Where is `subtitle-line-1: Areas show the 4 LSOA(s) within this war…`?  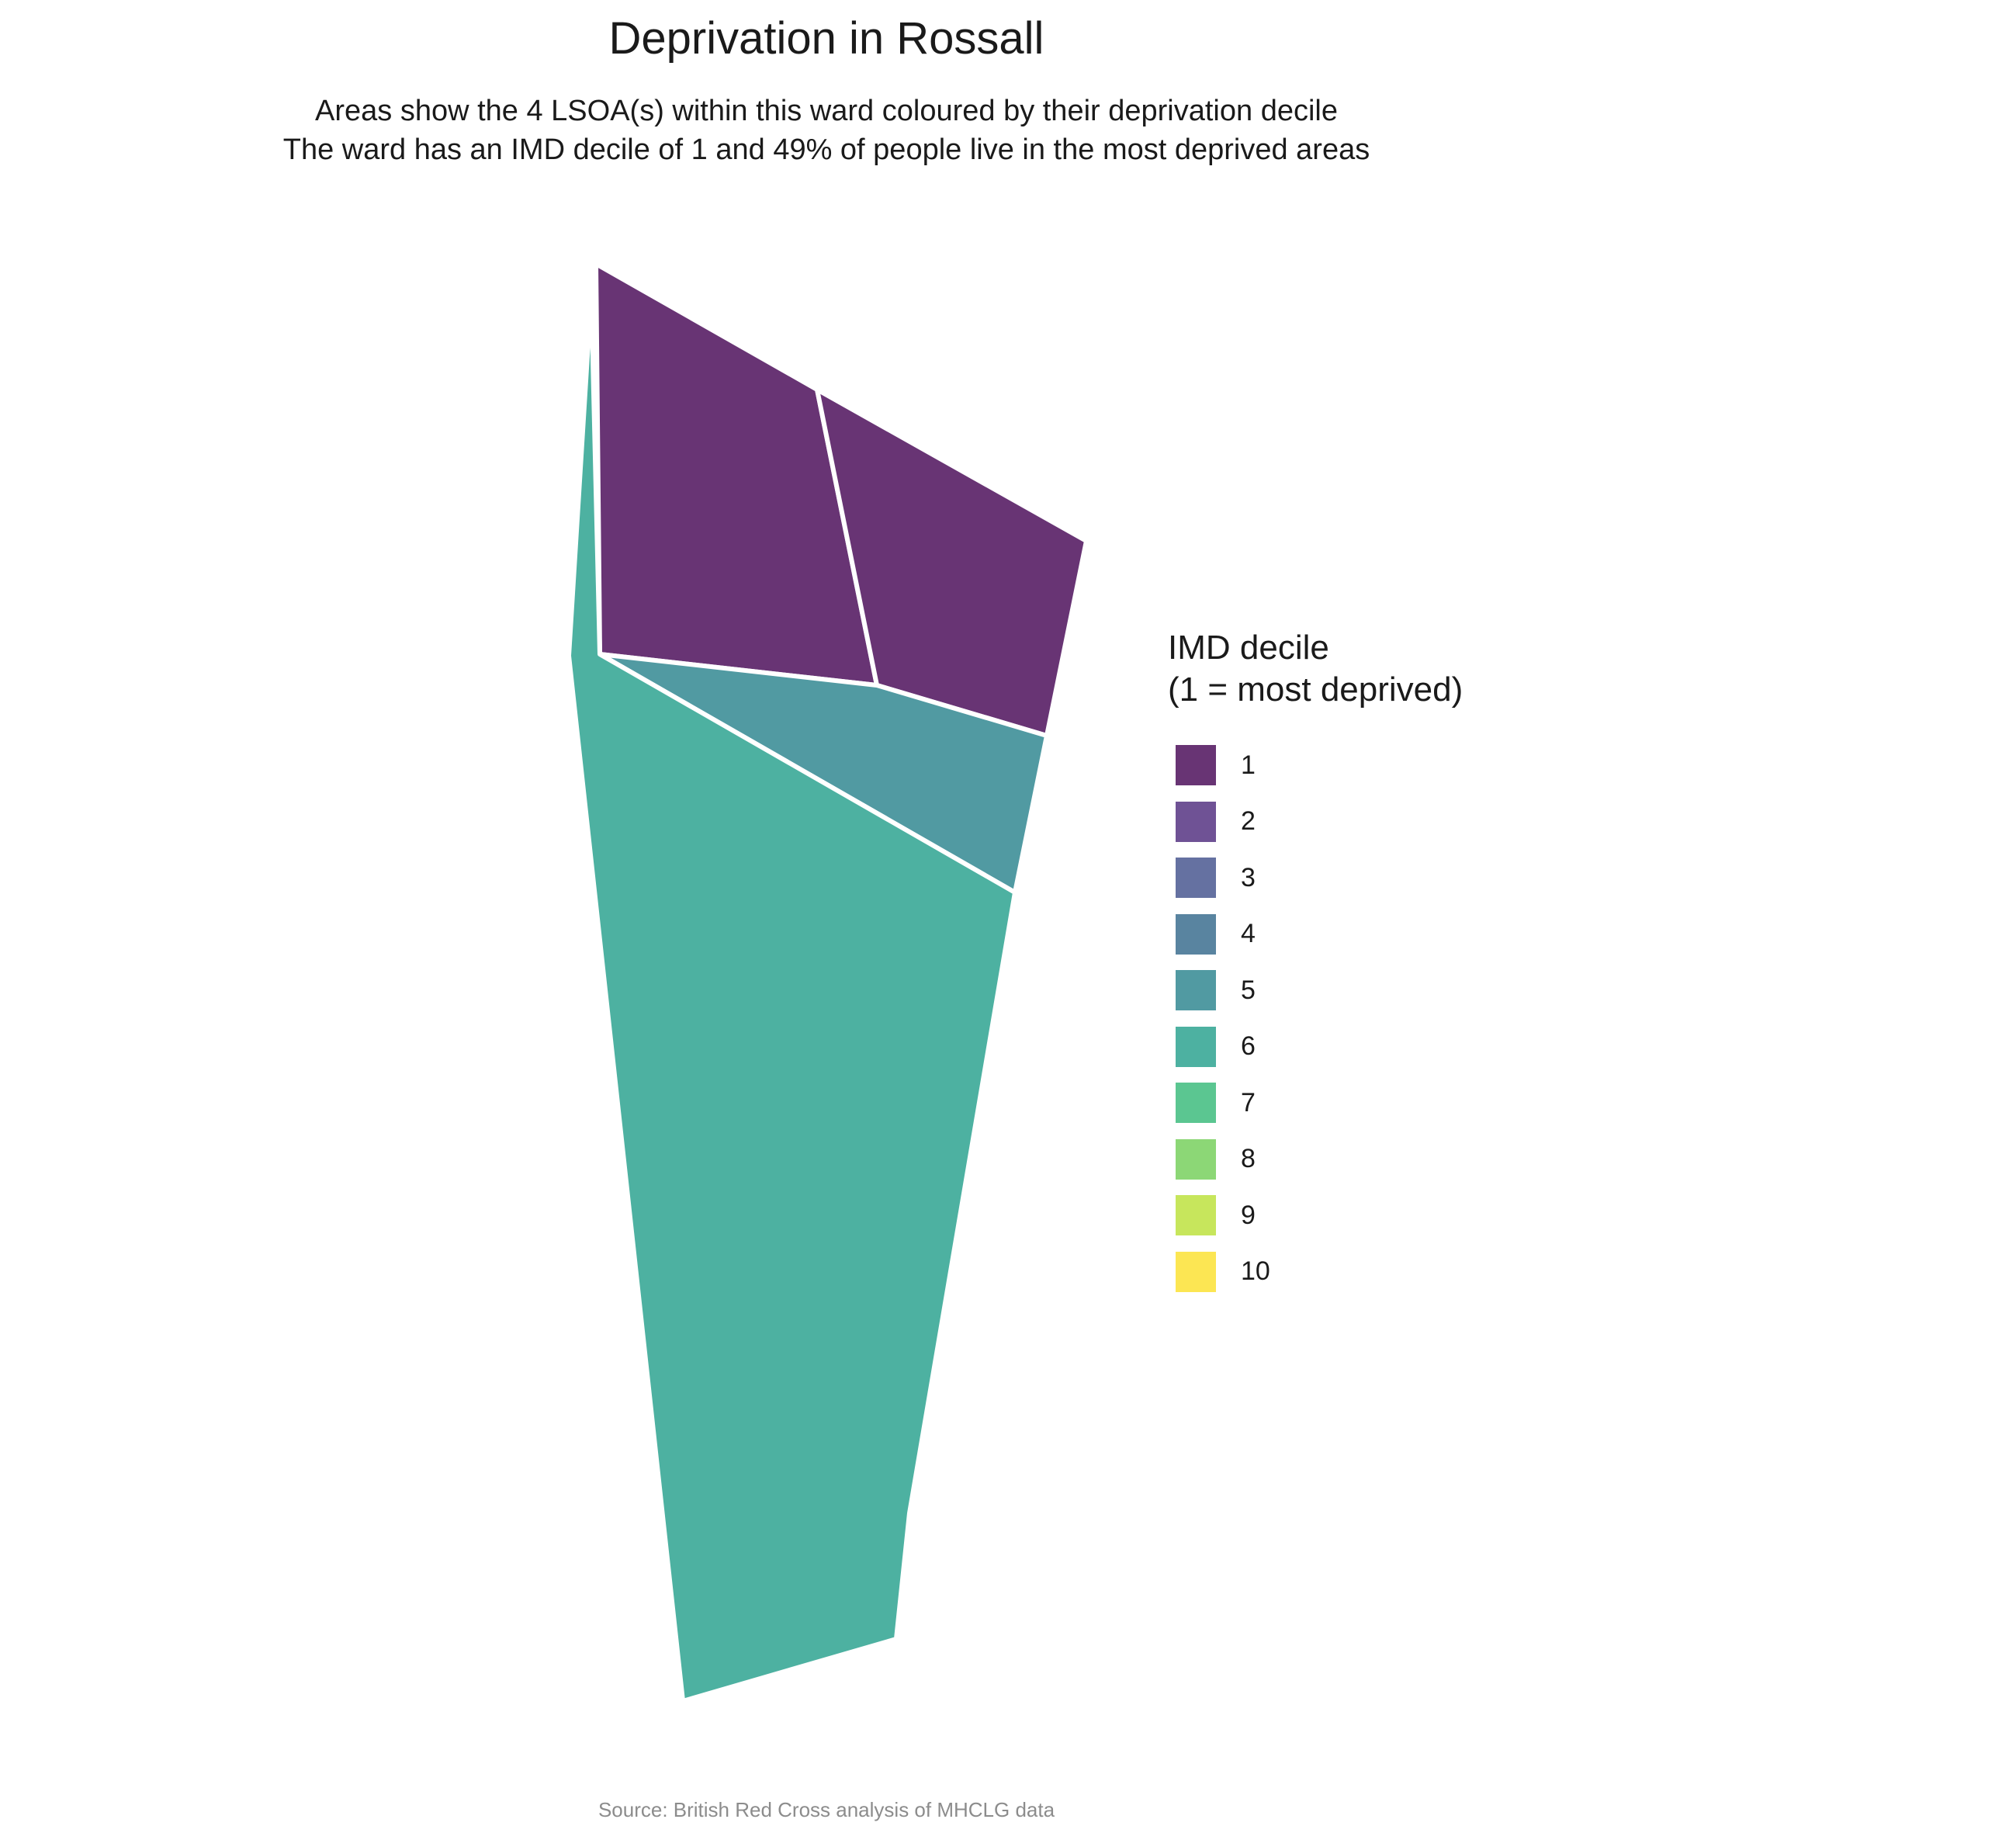 subtitle-line-1: Areas show the 4 LSOA(s) within this war… is located at coordinates (827, 111).